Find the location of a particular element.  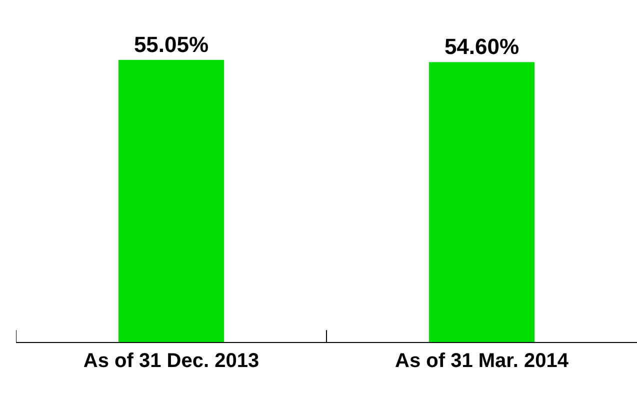

x-tick-label: As of 31 Dec. 2013 is located at coordinates (171, 361).